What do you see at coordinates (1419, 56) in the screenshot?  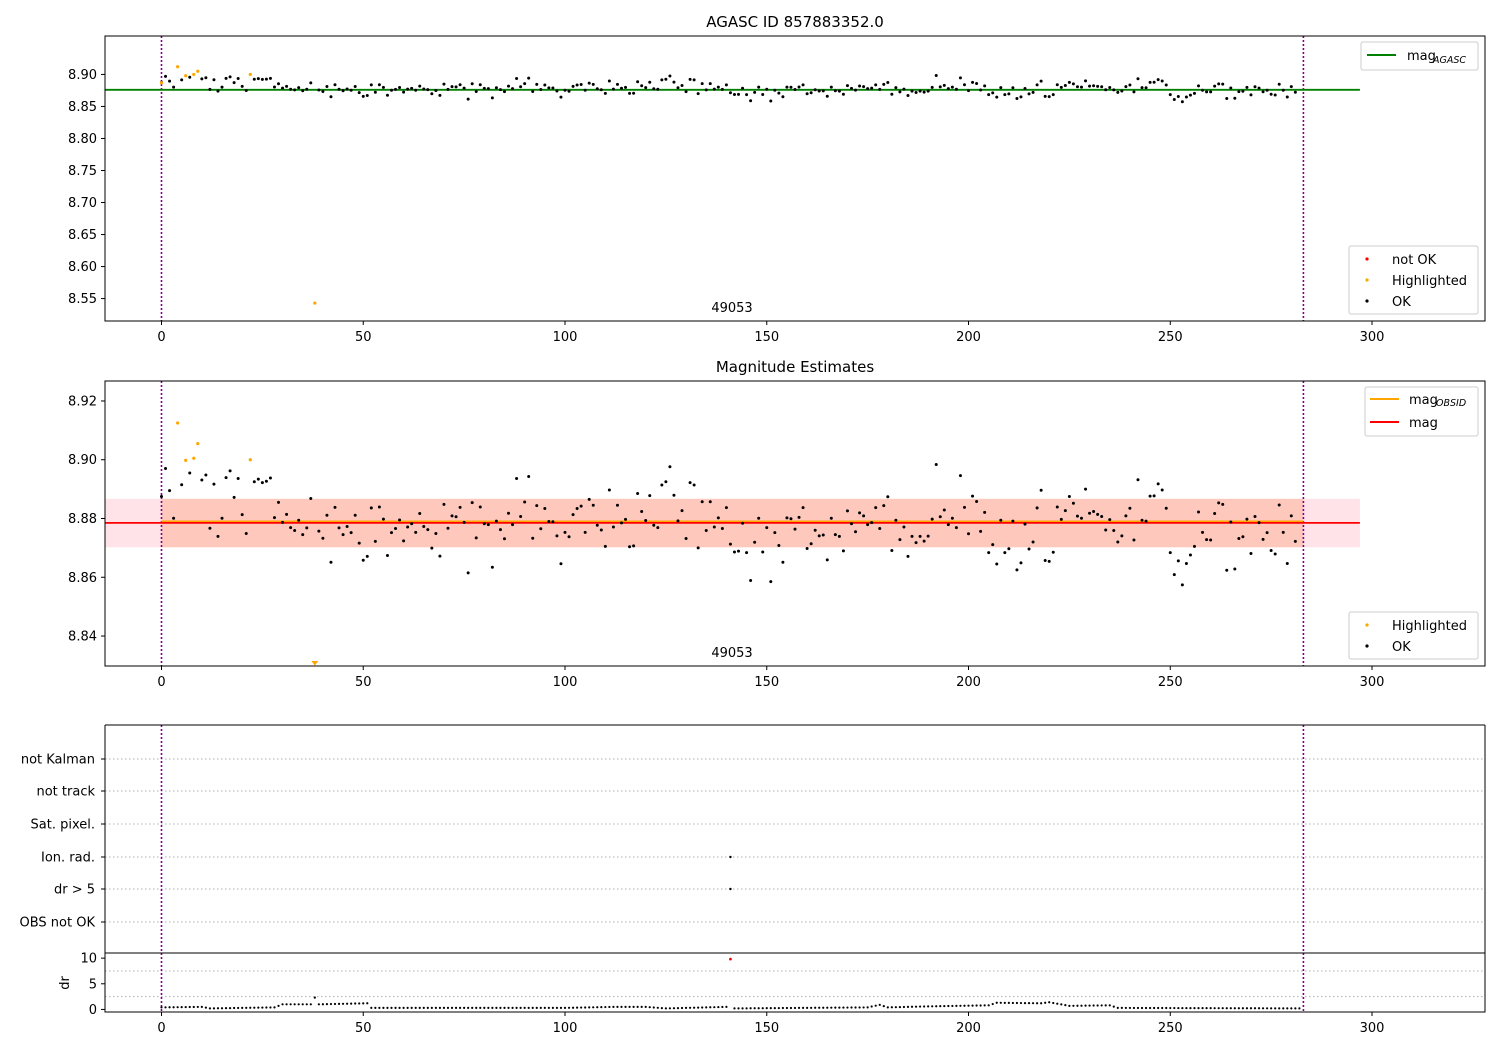 I see `panel1-line-legend: mag AGASC` at bounding box center [1419, 56].